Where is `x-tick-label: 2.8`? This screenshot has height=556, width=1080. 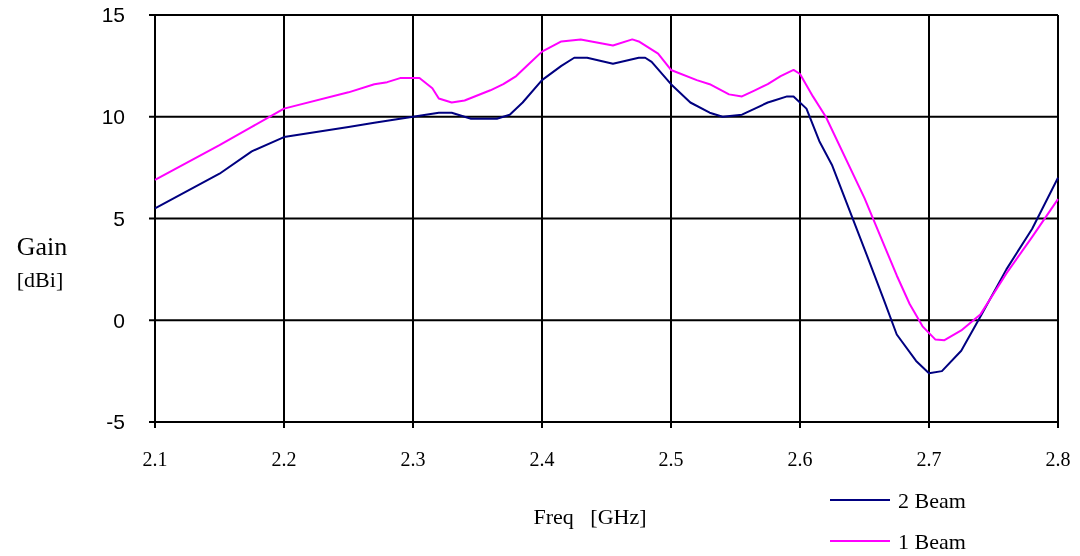 x-tick-label: 2.8 is located at coordinates (1058, 459).